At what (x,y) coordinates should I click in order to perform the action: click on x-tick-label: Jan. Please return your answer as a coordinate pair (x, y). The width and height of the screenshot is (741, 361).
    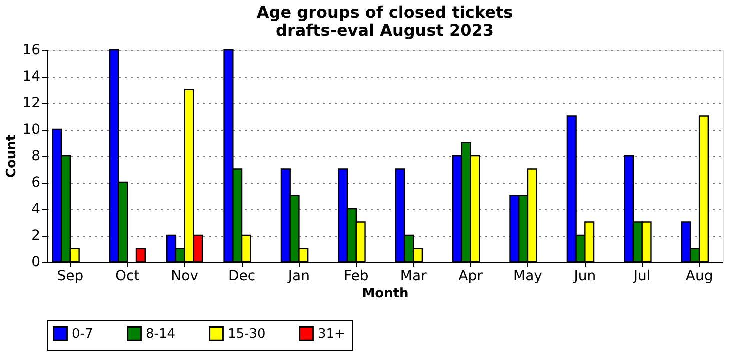
    Looking at the image, I should click on (298, 276).